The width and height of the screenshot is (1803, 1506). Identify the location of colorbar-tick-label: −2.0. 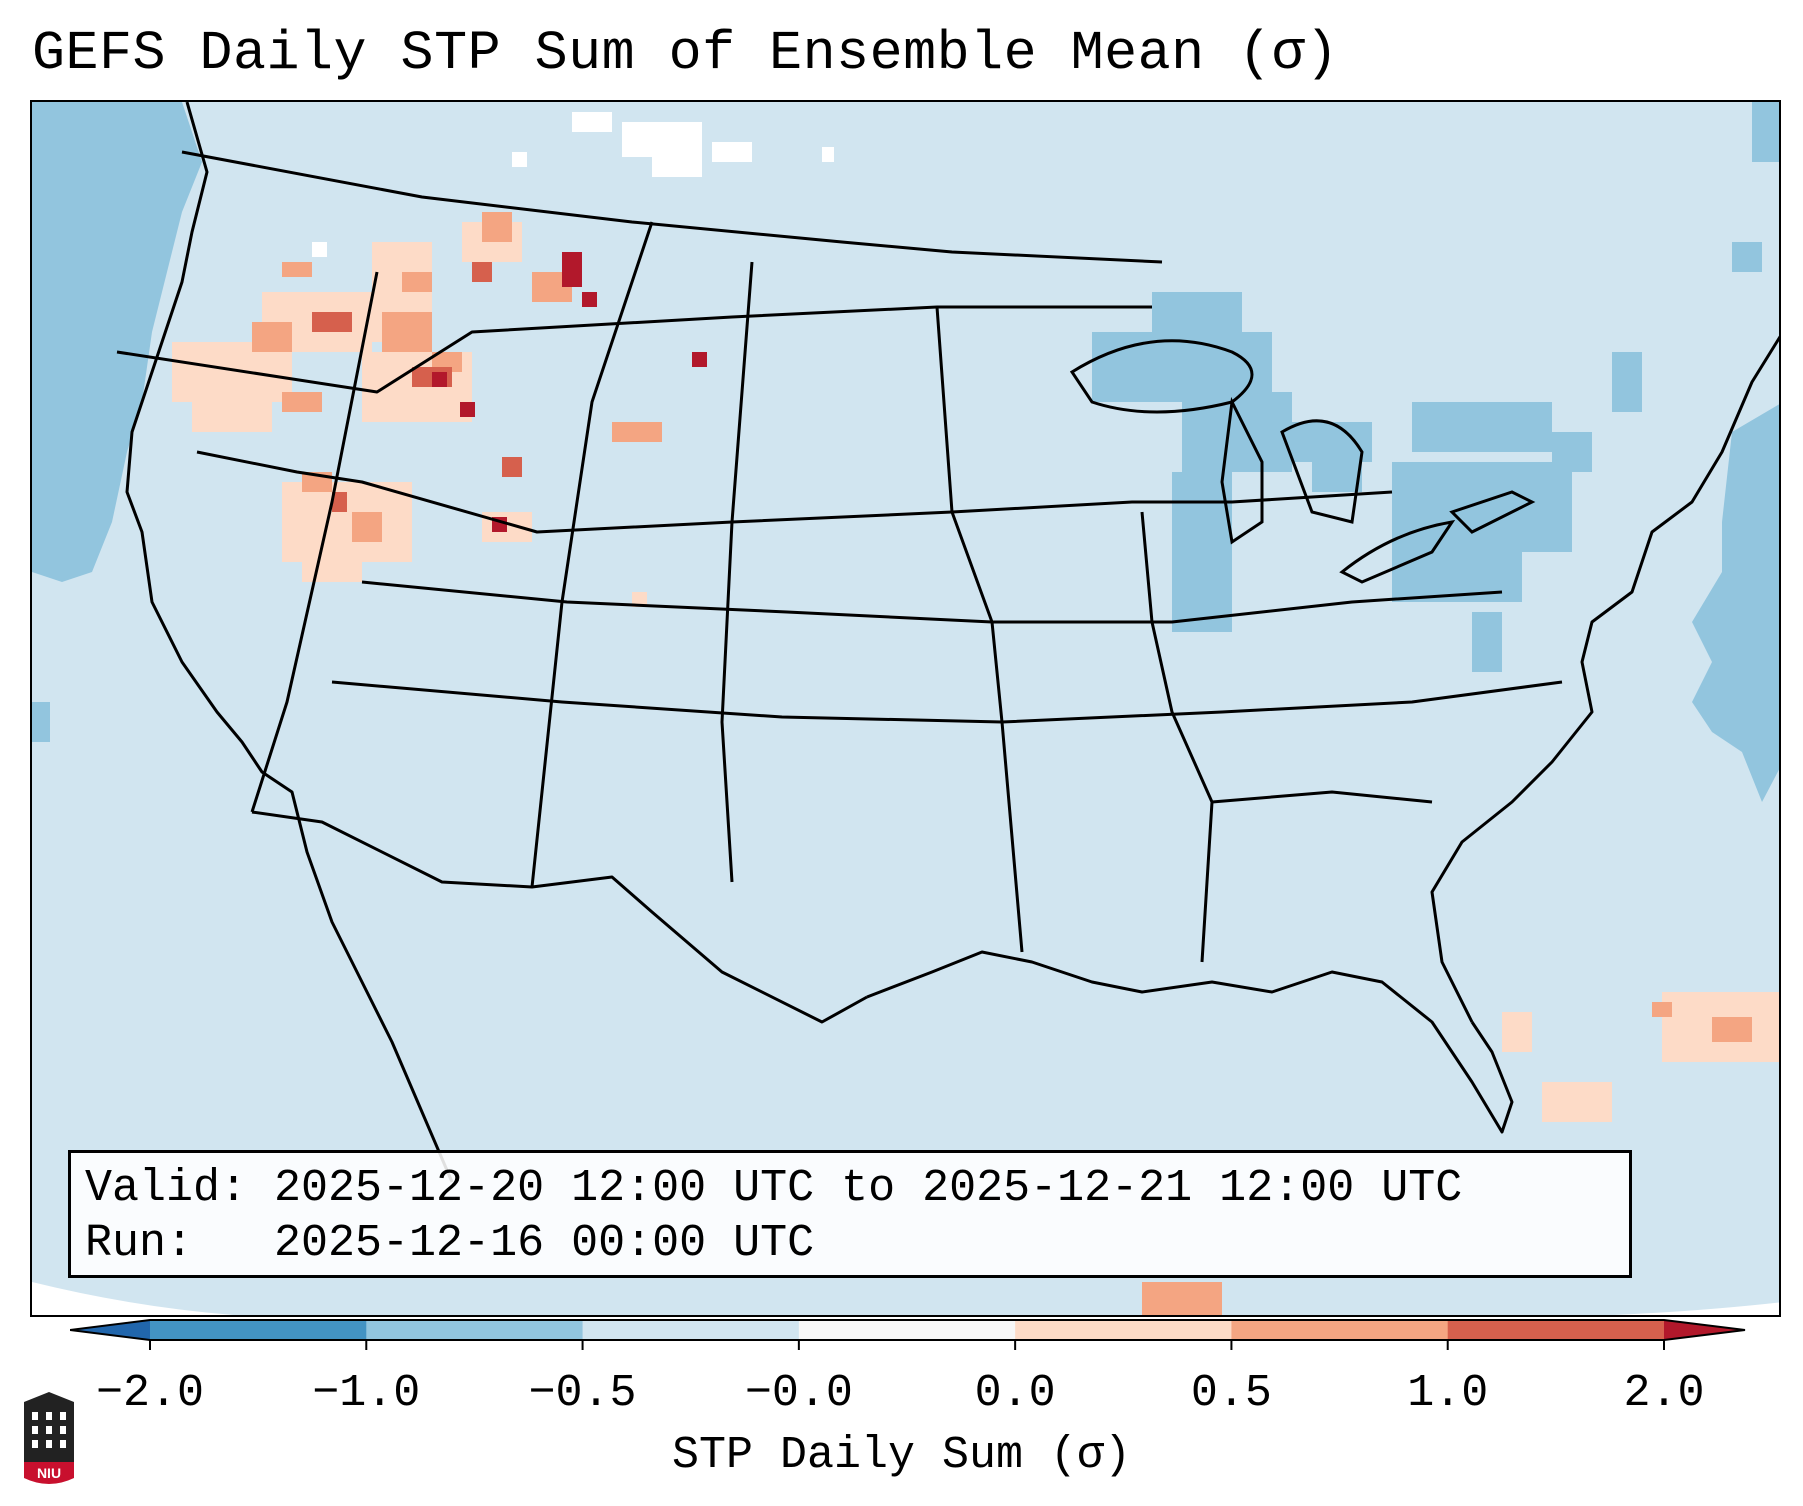
(150, 1393).